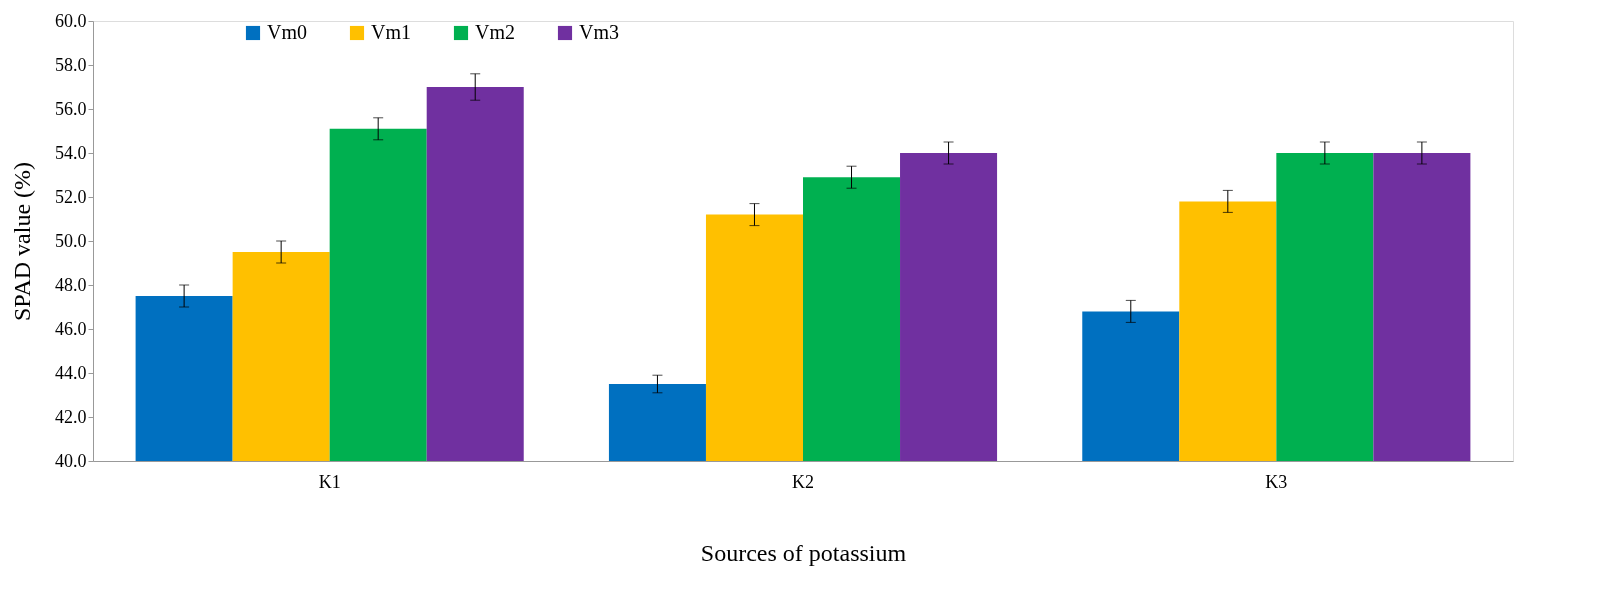 The image size is (1613, 611). Describe the element at coordinates (71, 20) in the screenshot. I see `y-tick-label: 60.0` at that location.